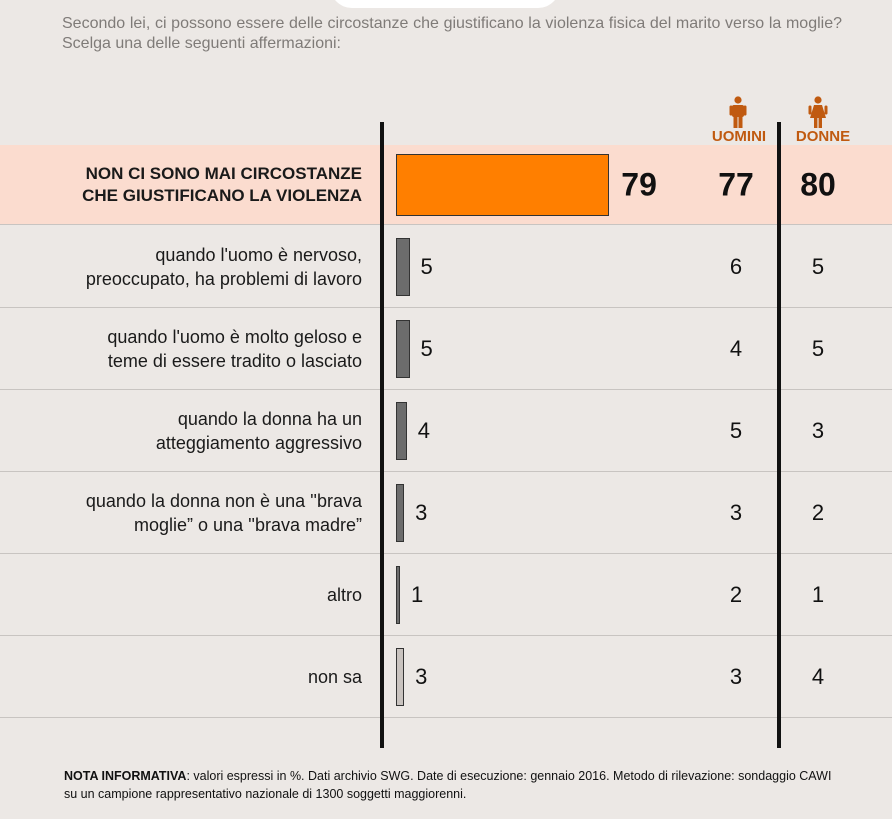 This screenshot has width=892, height=819. What do you see at coordinates (222, 195) in the screenshot?
I see `row-label-line: CHE GIUSTIFICANO LA VIOLENZA` at bounding box center [222, 195].